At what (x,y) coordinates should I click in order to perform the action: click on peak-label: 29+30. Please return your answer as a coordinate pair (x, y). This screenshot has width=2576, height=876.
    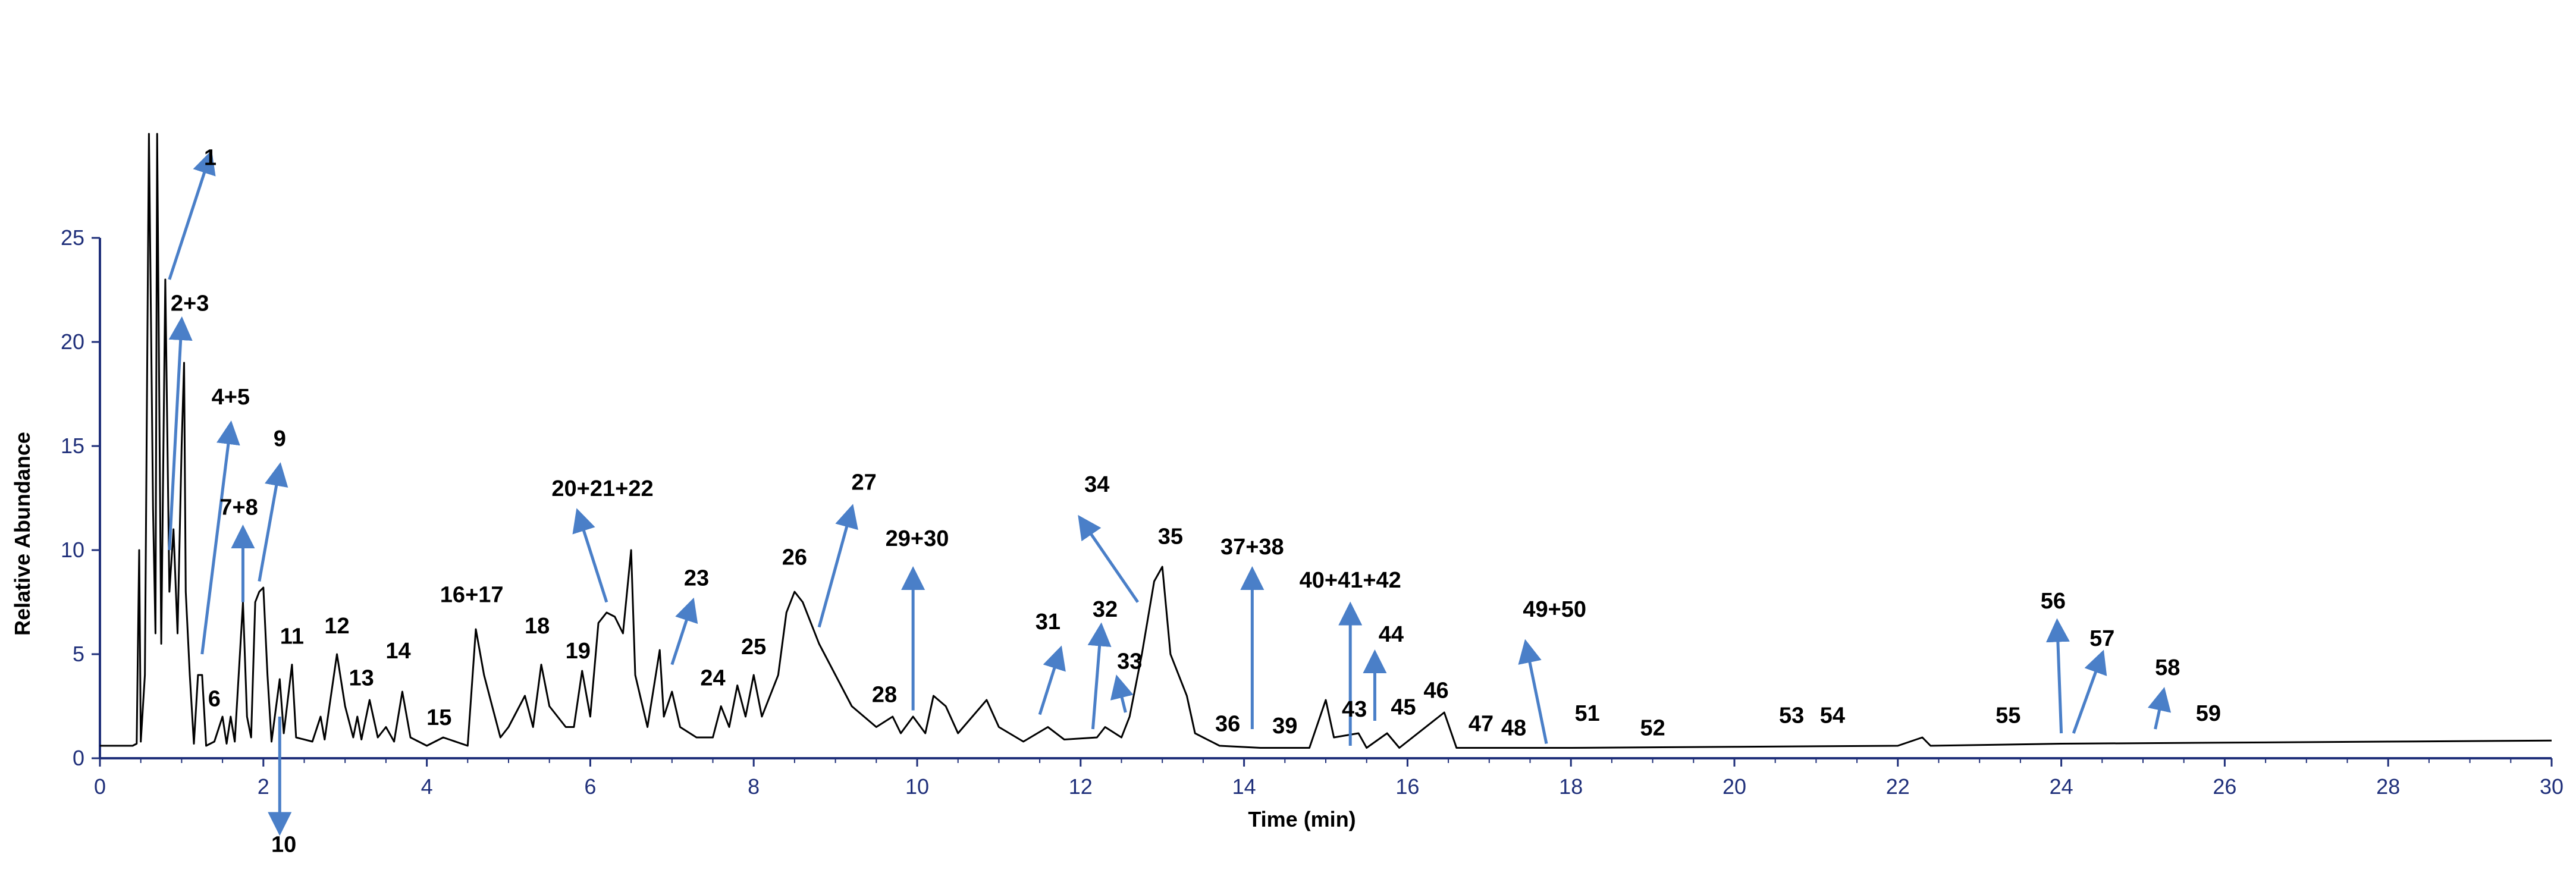
    Looking at the image, I should click on (917, 538).